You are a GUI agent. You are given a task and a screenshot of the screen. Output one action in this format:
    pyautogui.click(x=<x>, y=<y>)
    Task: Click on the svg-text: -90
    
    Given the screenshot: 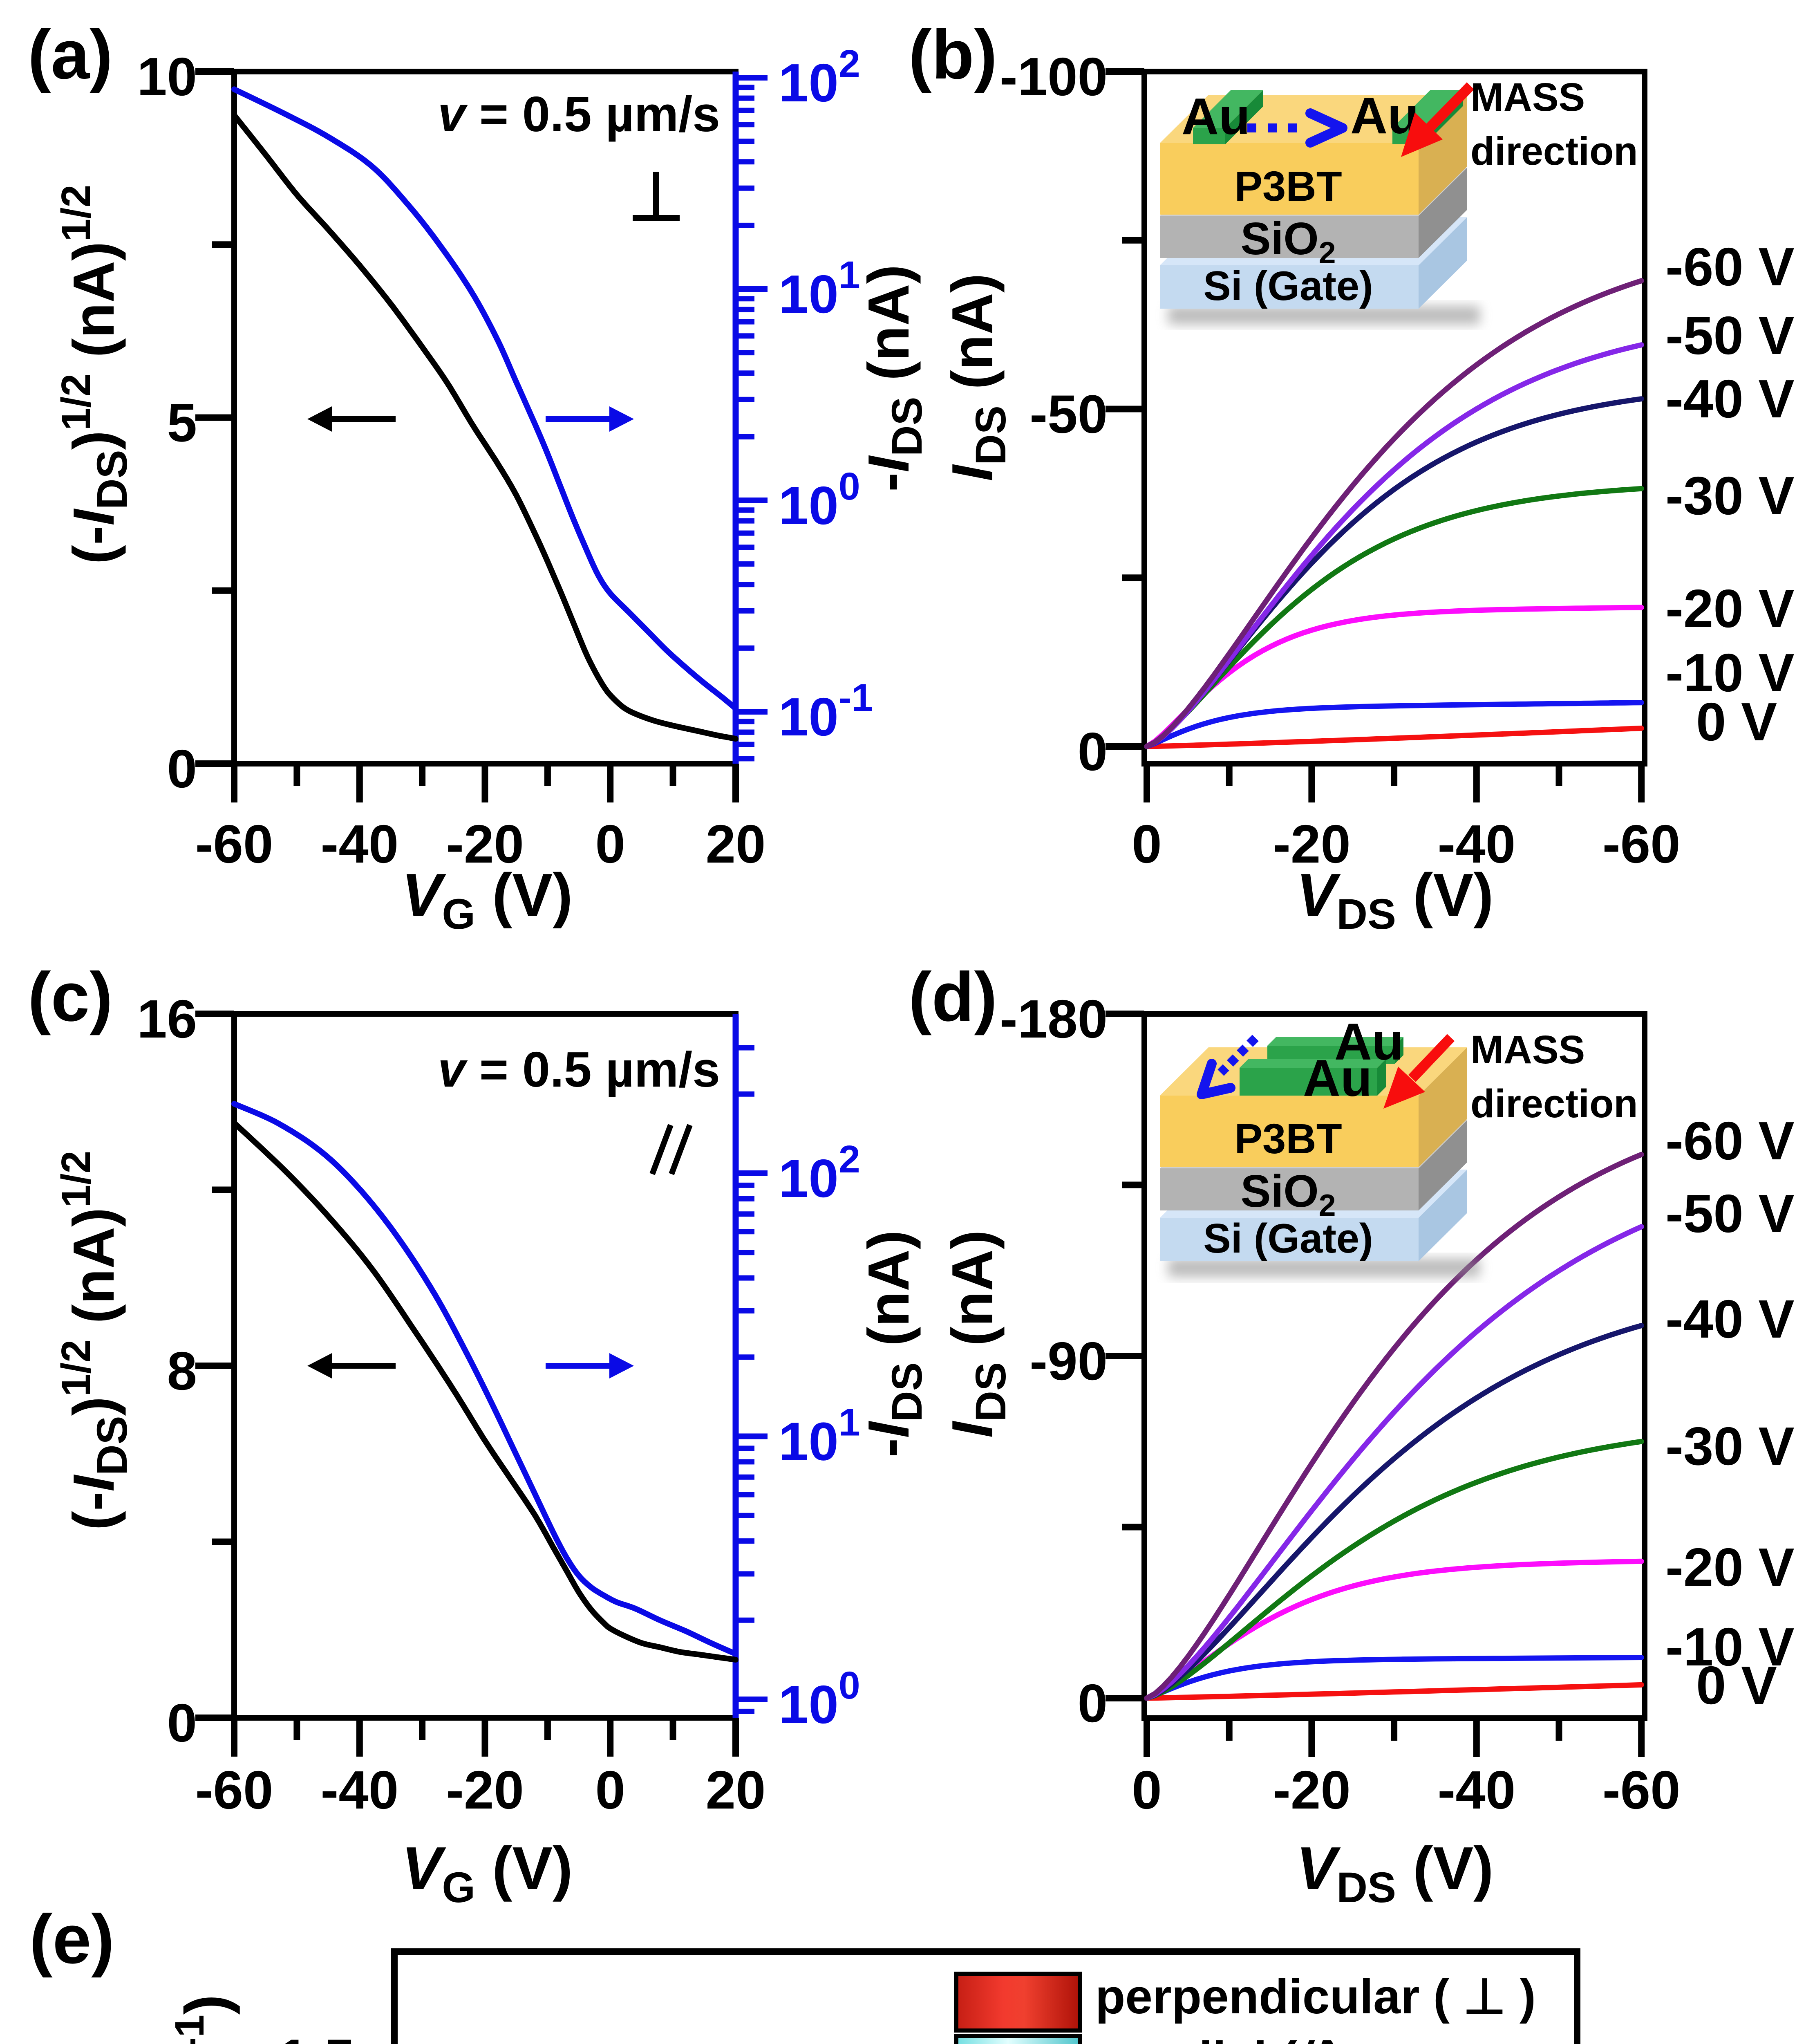 What is the action you would take?
    pyautogui.click(x=1068, y=1361)
    